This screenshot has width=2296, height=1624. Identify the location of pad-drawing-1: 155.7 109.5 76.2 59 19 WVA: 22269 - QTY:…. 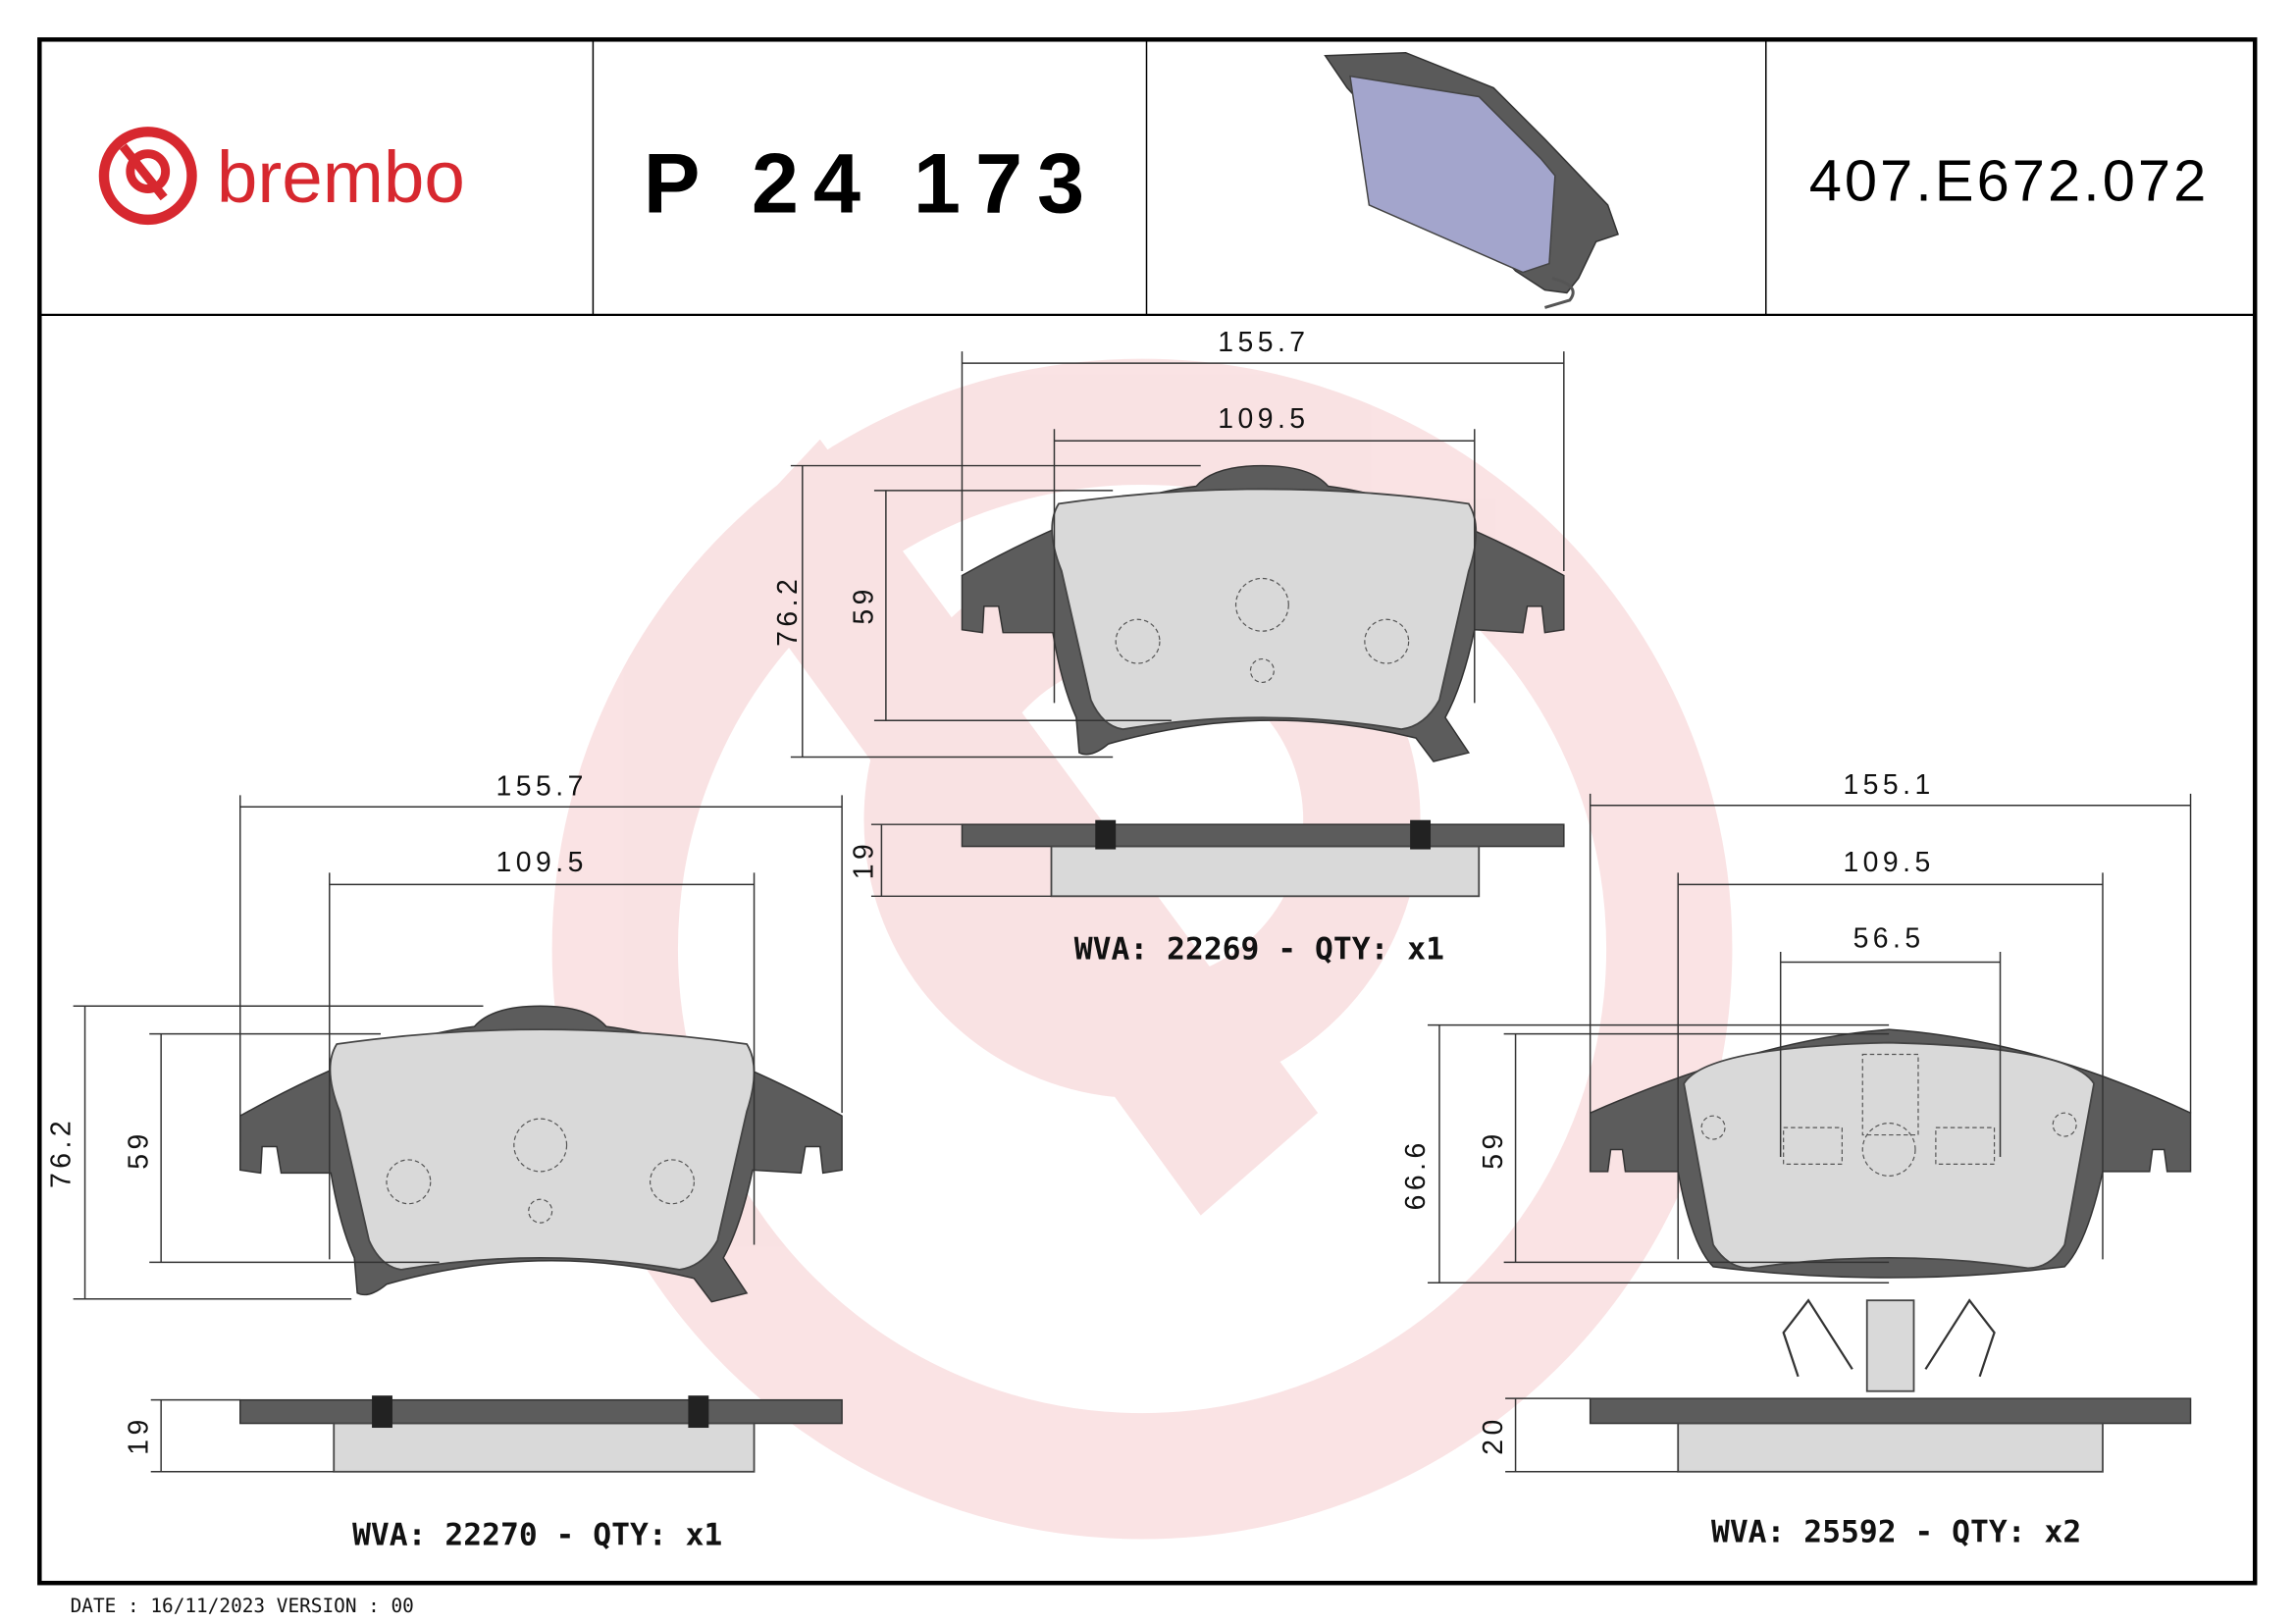
(1168, 647).